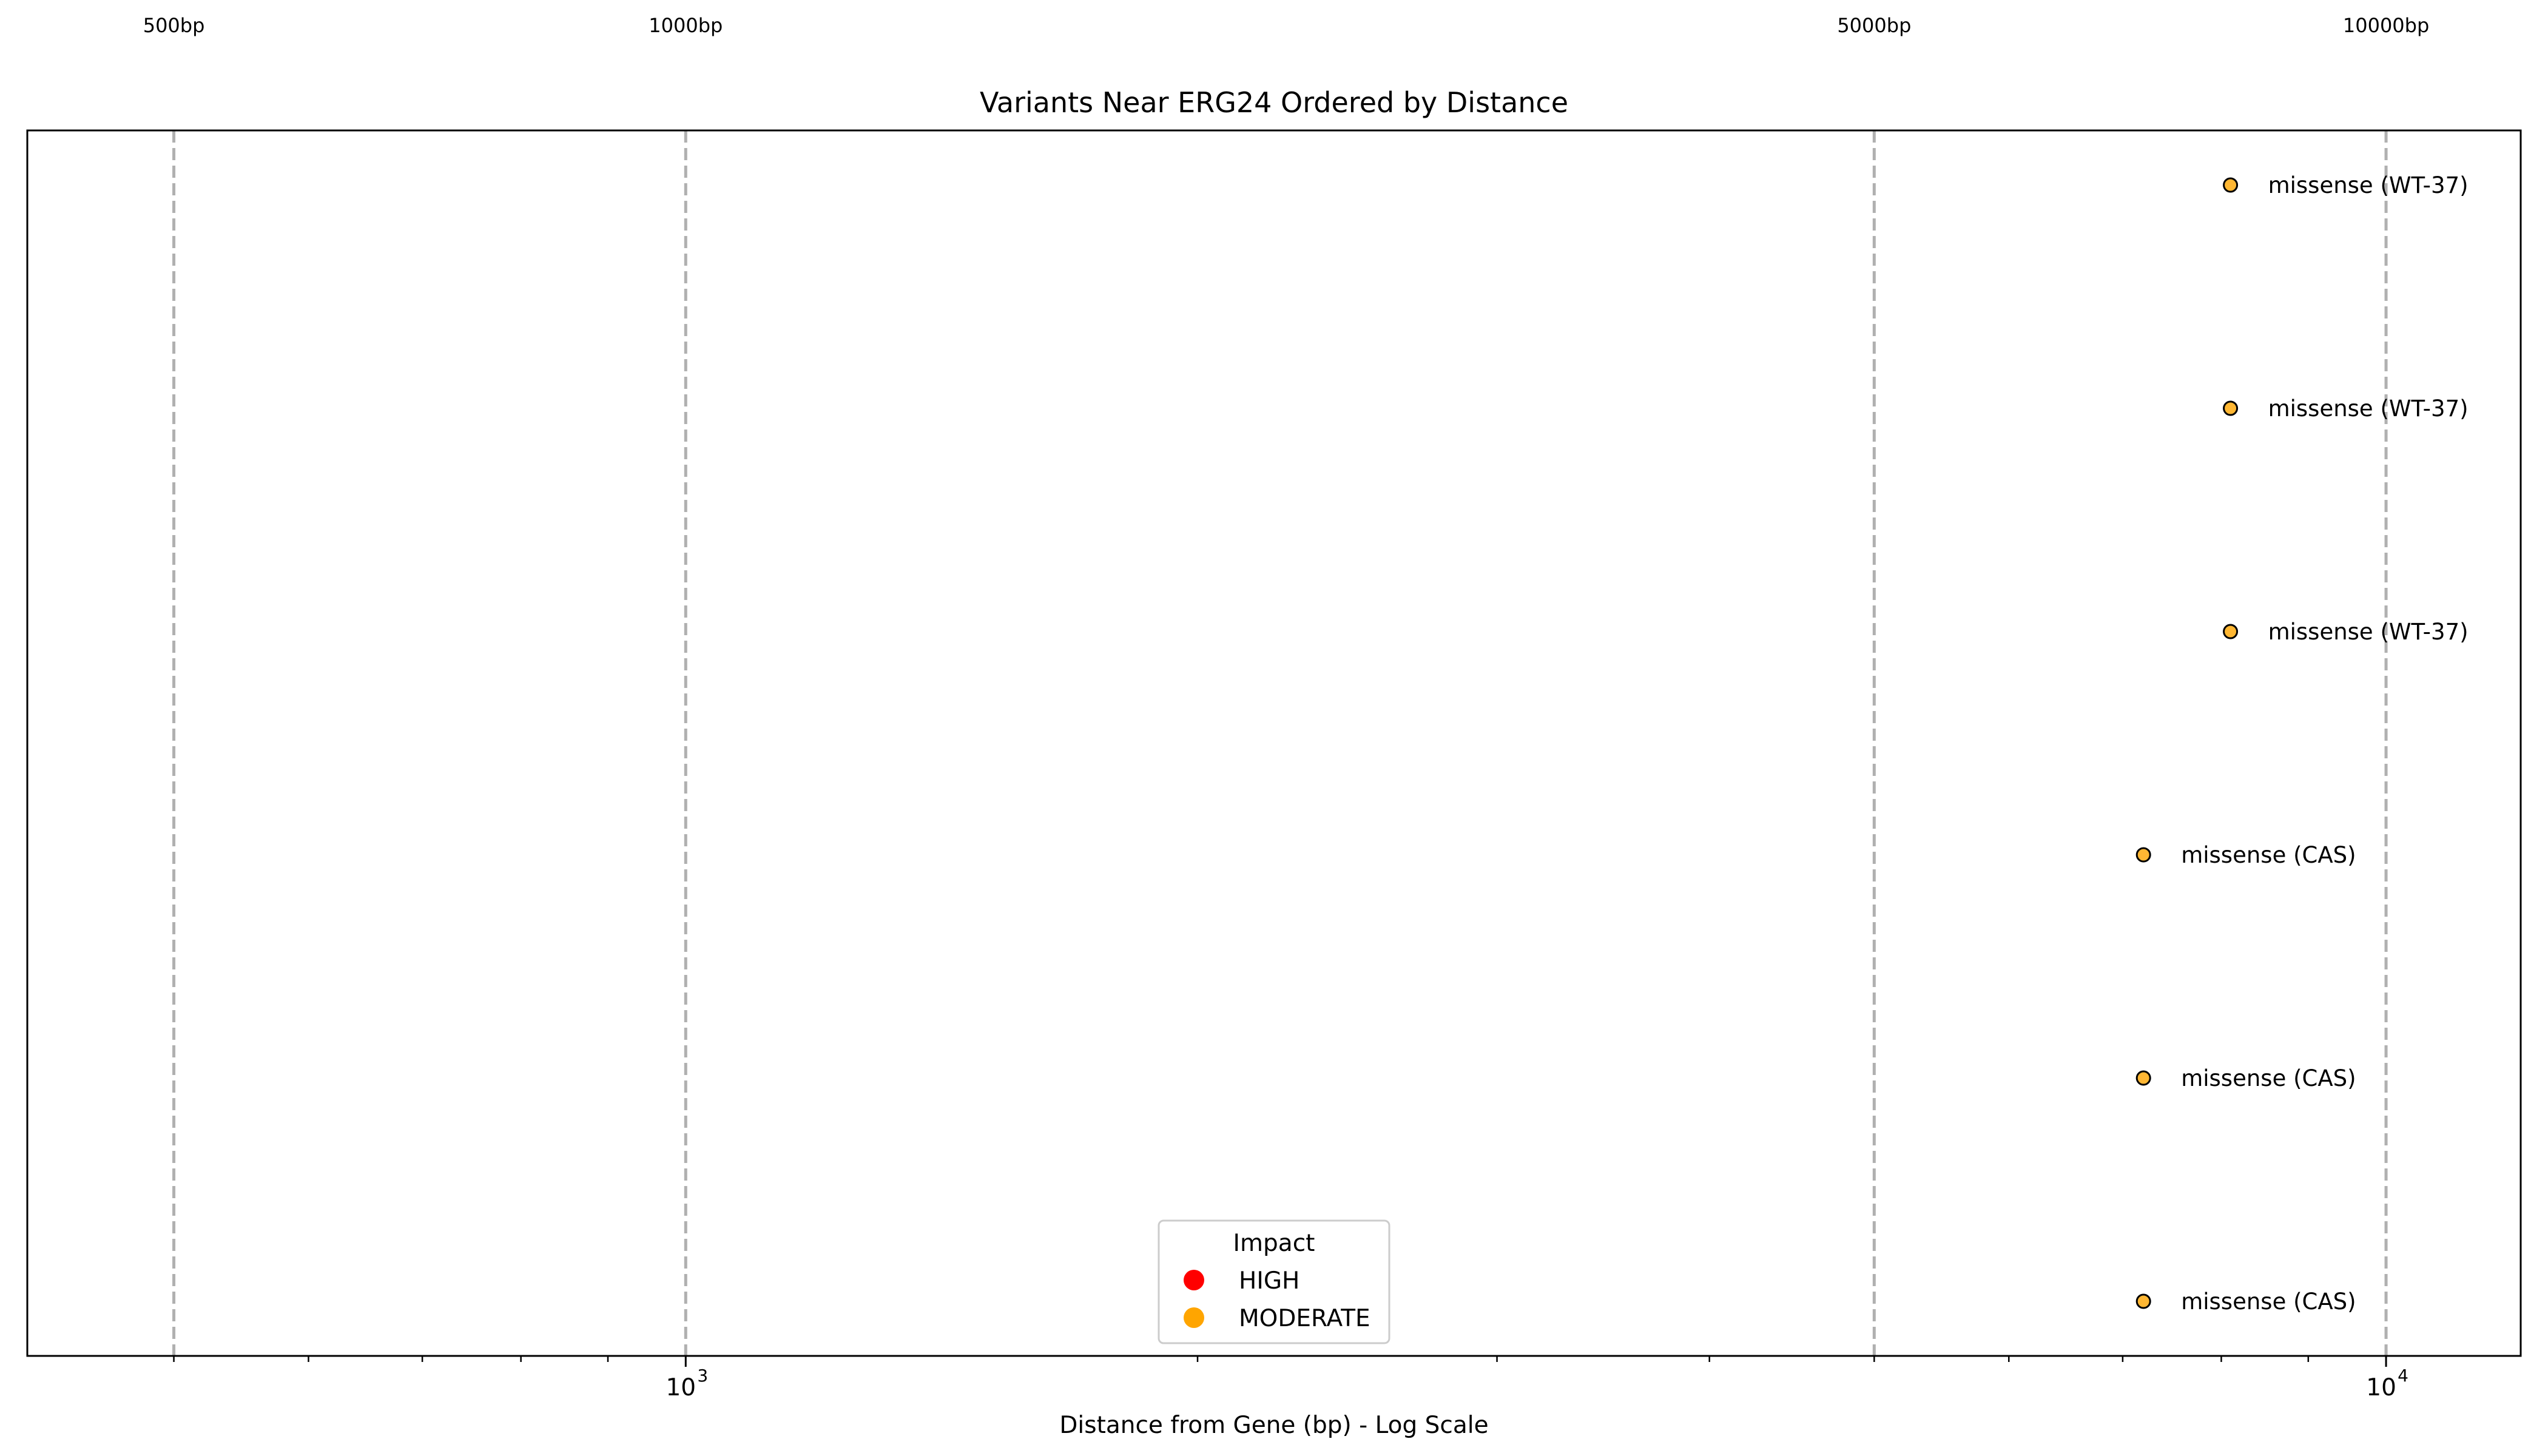 The image size is (2548, 1456). Describe the element at coordinates (1269, 1281) in the screenshot. I see `legend-label-high: HIGH` at that location.